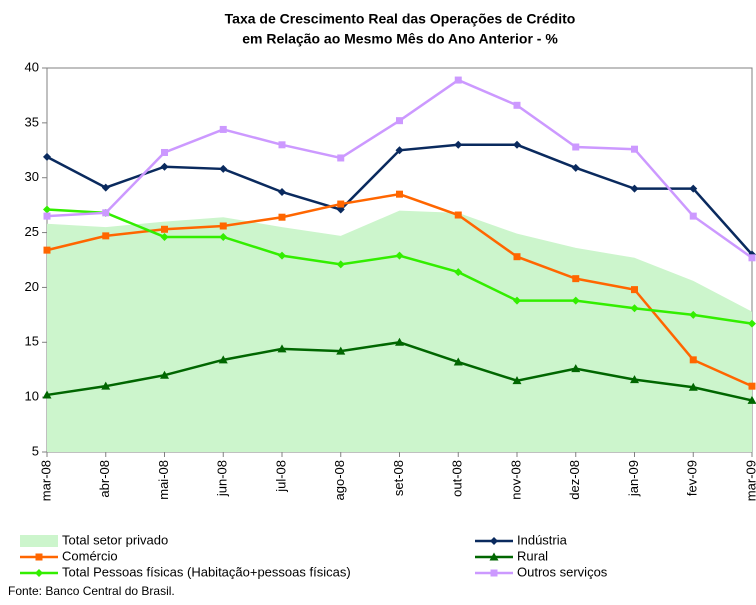 This screenshot has height=605, width=756. What do you see at coordinates (532, 555) in the screenshot?
I see `legend-label: Rural` at bounding box center [532, 555].